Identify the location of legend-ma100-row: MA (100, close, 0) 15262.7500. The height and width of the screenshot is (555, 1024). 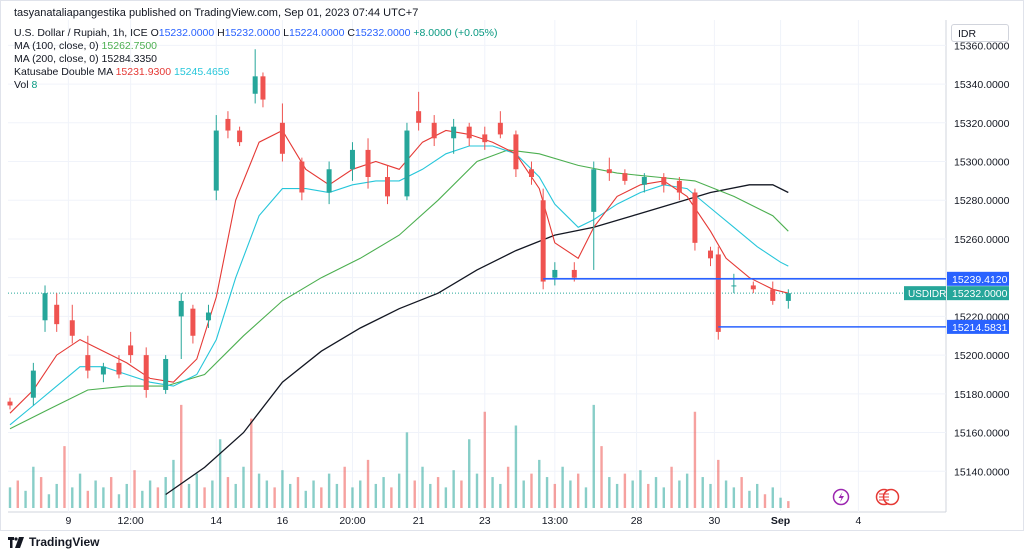
(255, 46).